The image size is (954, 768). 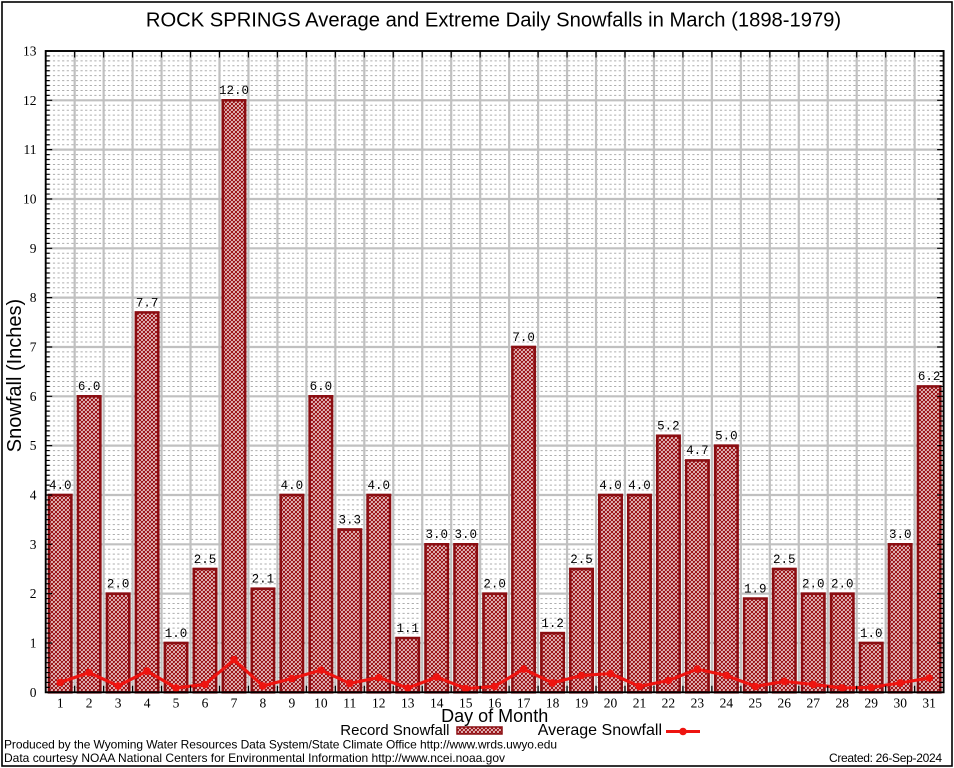 I want to click on svg-text: 19, so click(x=582, y=703).